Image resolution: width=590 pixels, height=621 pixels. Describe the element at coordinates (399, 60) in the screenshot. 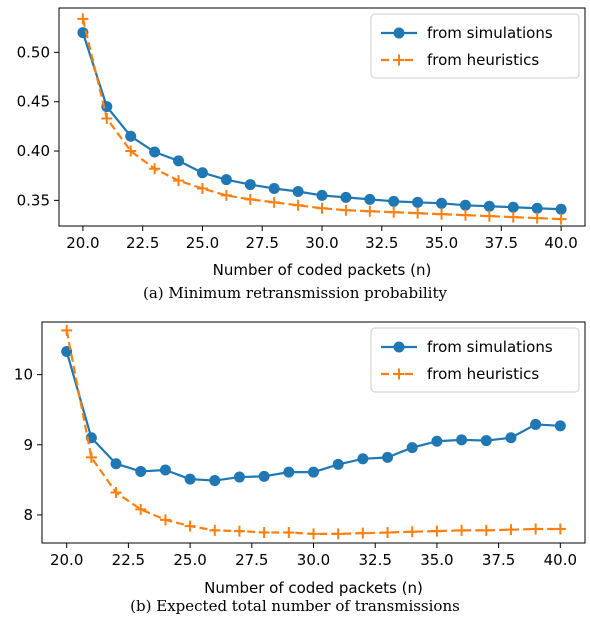

I see `legend-marker-plus` at that location.